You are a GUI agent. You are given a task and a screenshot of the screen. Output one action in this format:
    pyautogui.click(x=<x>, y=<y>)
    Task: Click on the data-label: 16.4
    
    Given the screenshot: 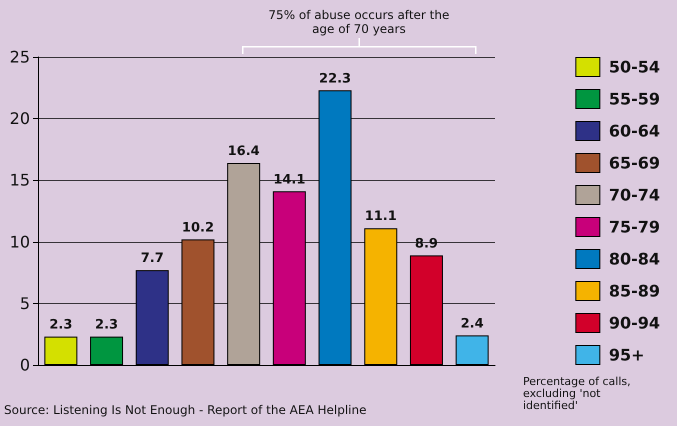 What is the action you would take?
    pyautogui.click(x=244, y=151)
    